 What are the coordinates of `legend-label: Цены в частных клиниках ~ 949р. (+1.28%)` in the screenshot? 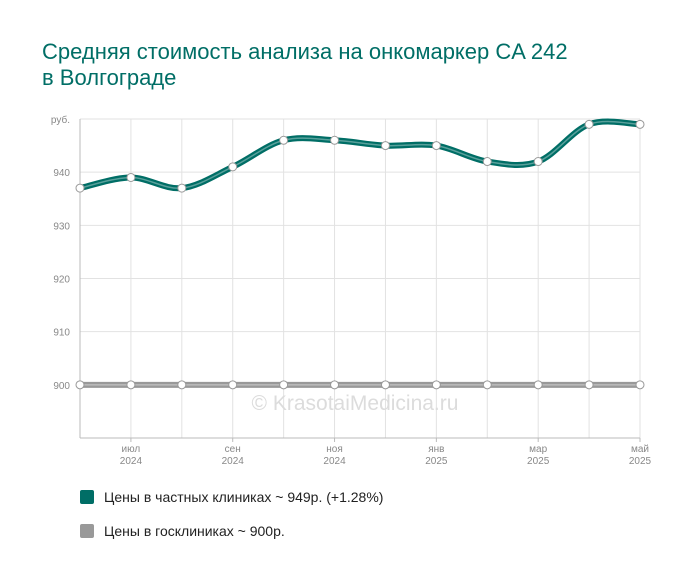 It's located at (243, 497).